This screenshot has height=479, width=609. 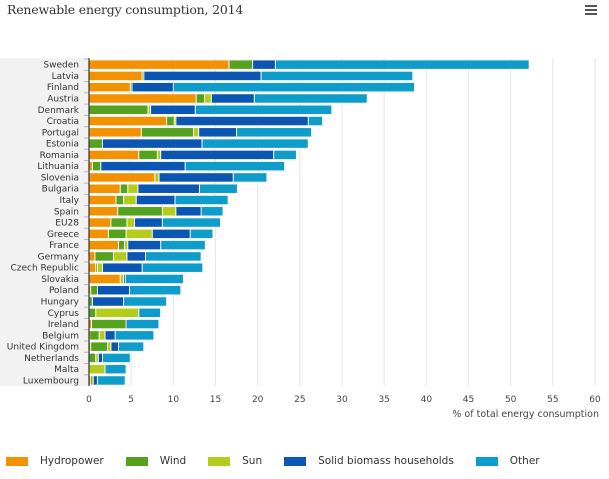 What do you see at coordinates (196, 177) in the screenshot?
I see `bar-segment-solid-biomass-households: Slovenia – Solid biomass households: 8.8` at bounding box center [196, 177].